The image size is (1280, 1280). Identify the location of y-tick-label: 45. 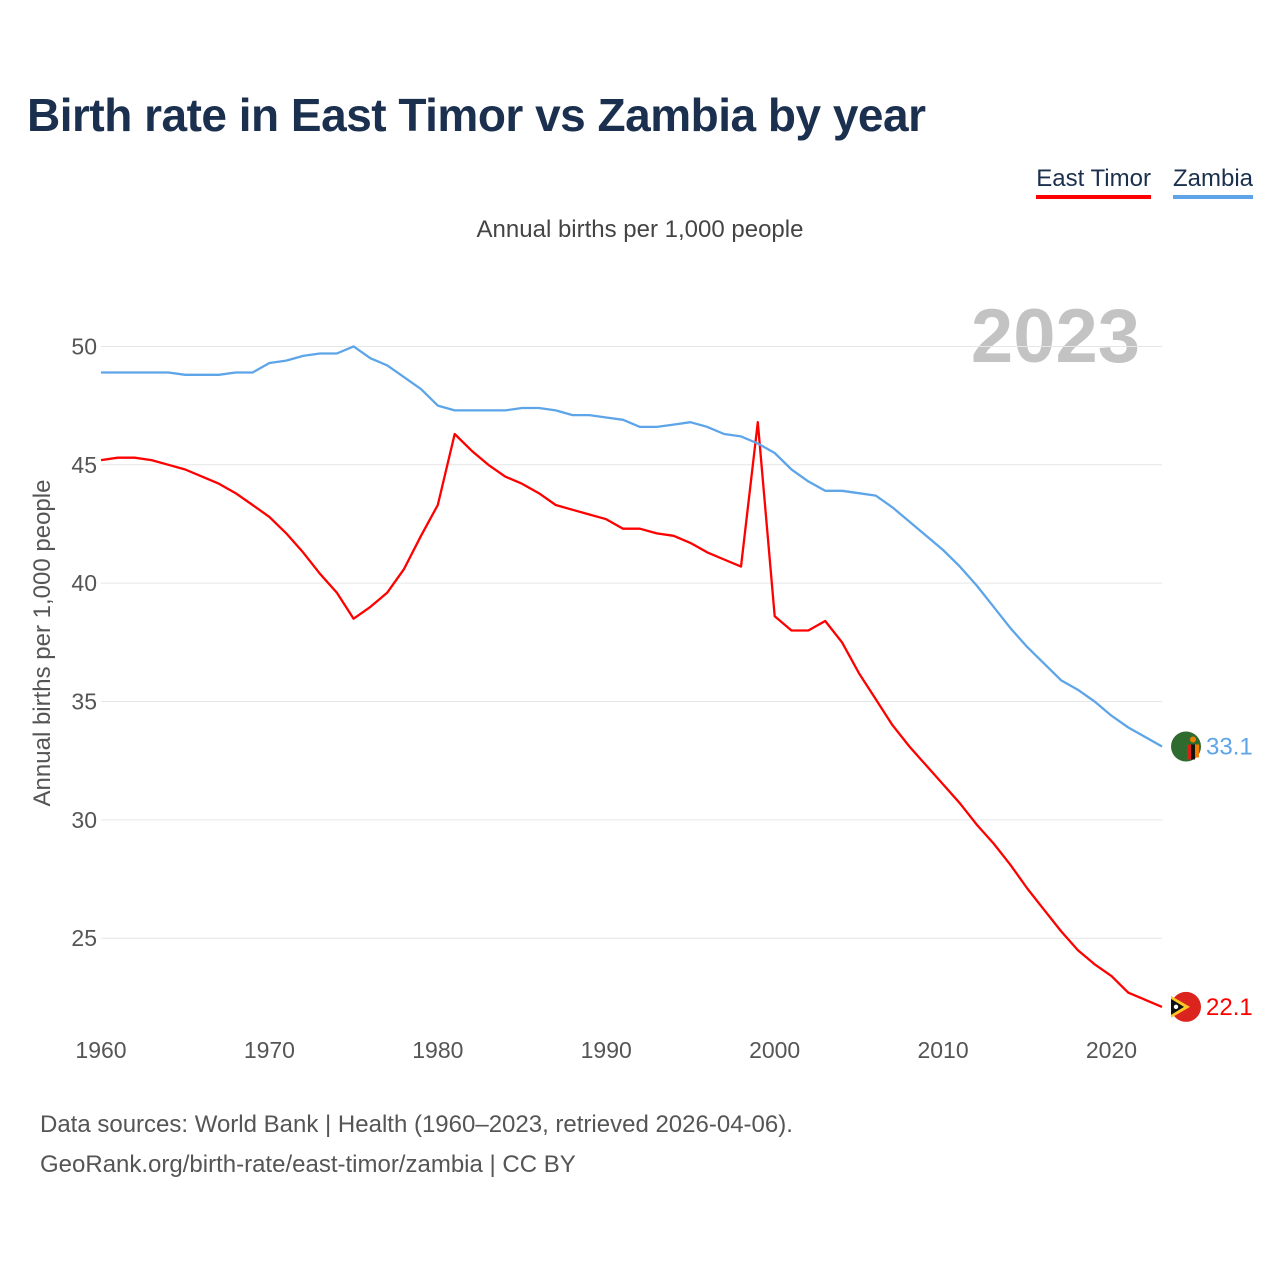
(84, 465).